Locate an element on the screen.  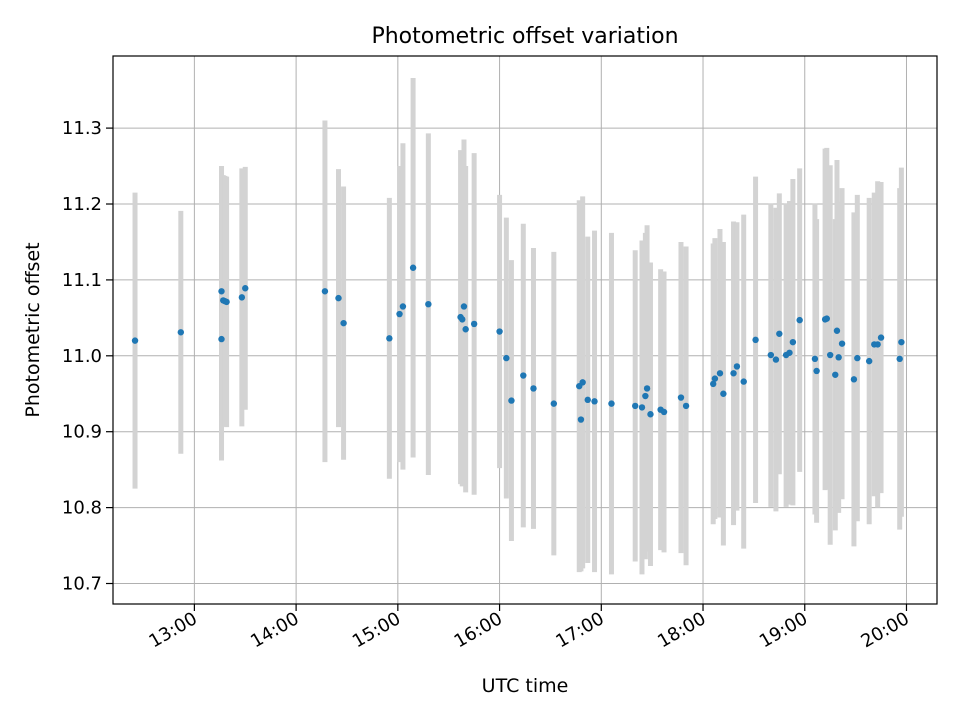
x-tick-label: 20:00 is located at coordinates (885, 630).